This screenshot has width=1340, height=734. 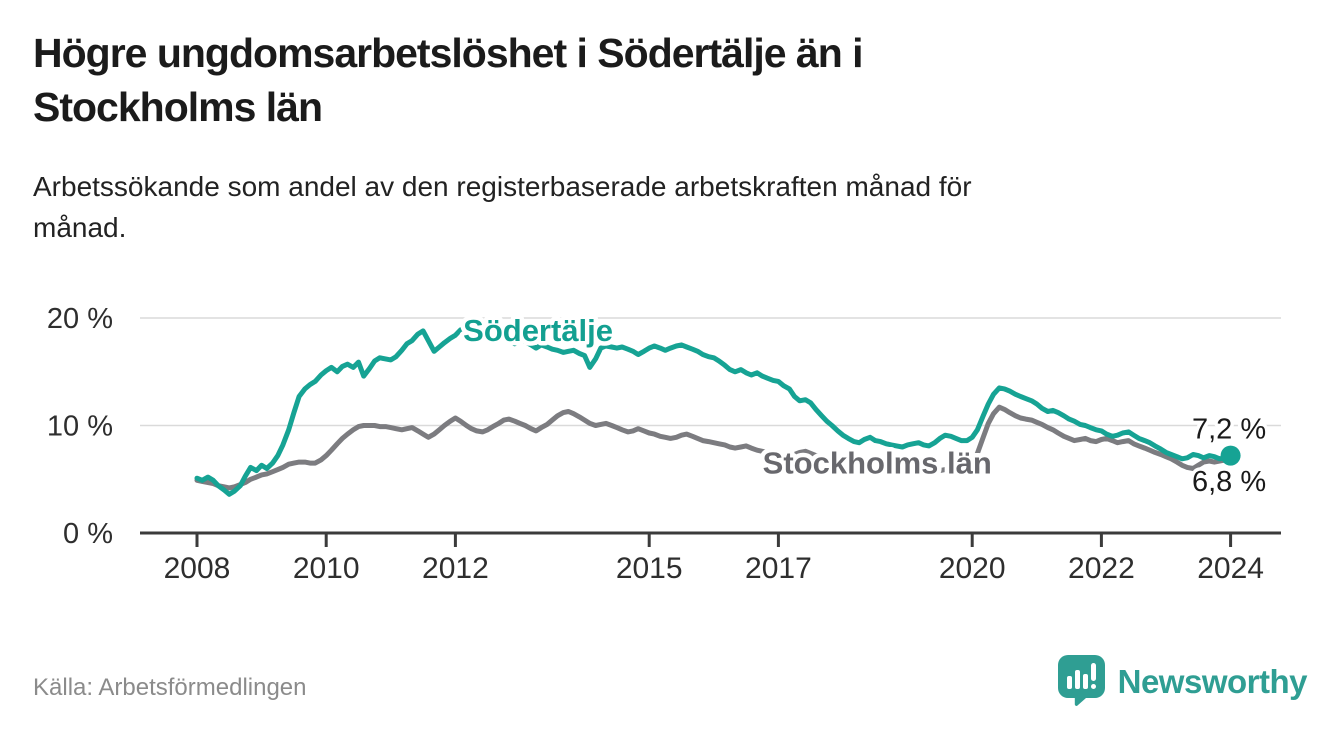 What do you see at coordinates (1229, 430) in the screenshot?
I see `end-value-label: 7,2 %` at bounding box center [1229, 430].